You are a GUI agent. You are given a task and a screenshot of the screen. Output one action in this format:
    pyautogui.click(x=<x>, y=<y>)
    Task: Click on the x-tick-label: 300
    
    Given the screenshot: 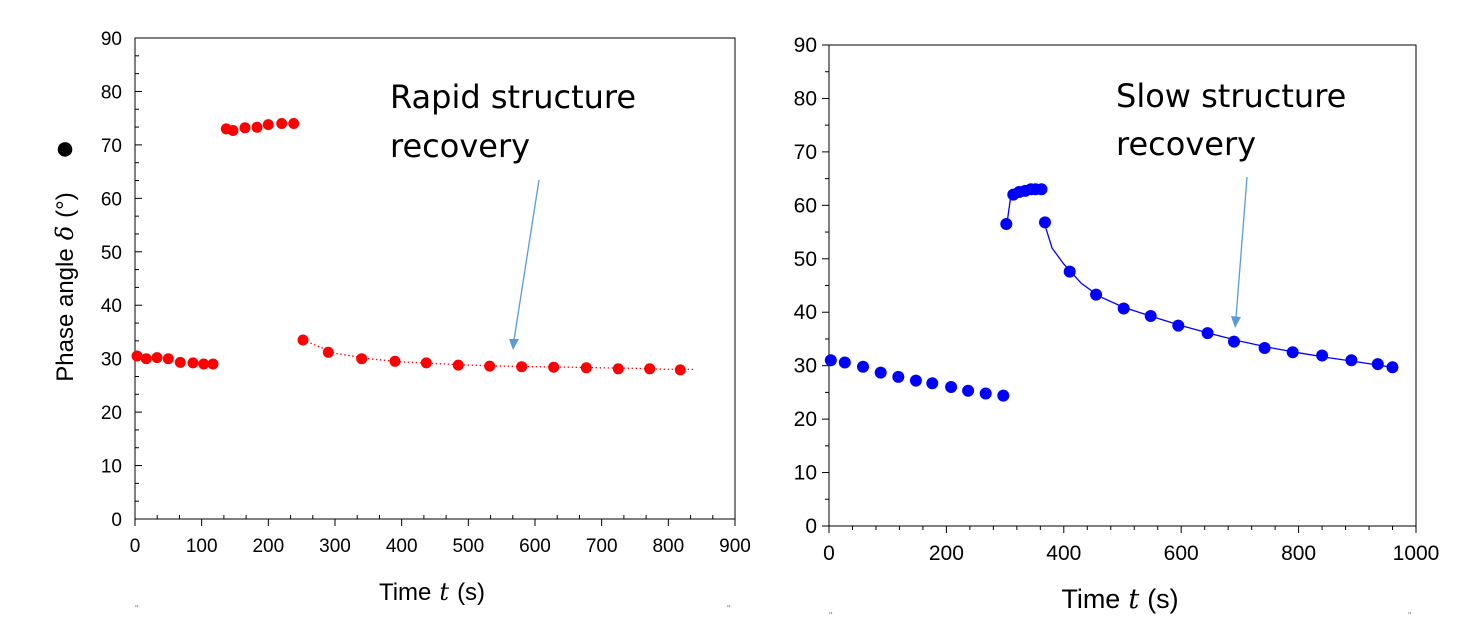 What is the action you would take?
    pyautogui.click(x=335, y=546)
    